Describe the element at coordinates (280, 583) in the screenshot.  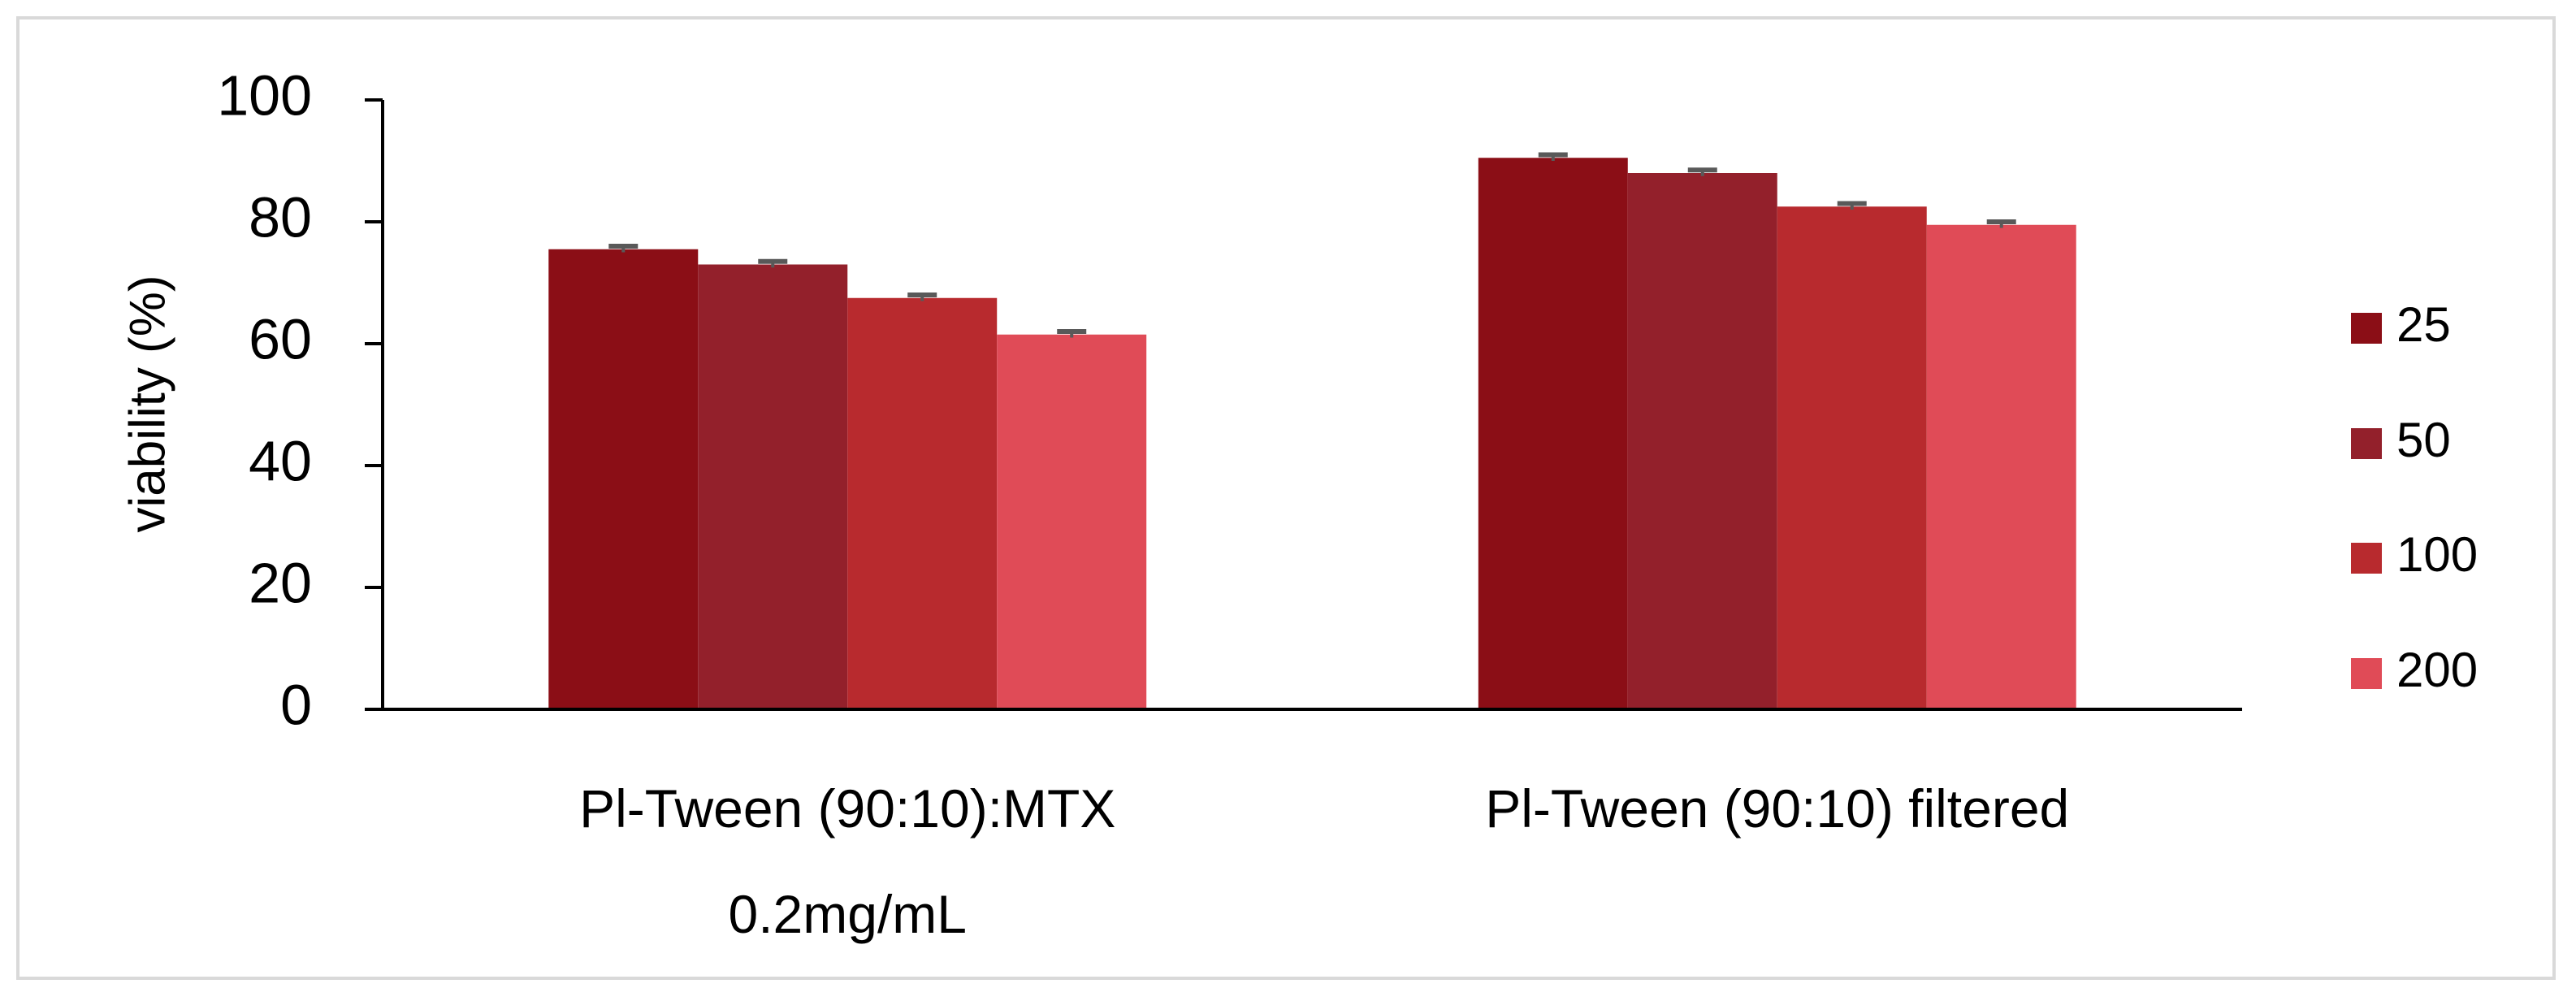
I see `y-tick-label: 20` at that location.